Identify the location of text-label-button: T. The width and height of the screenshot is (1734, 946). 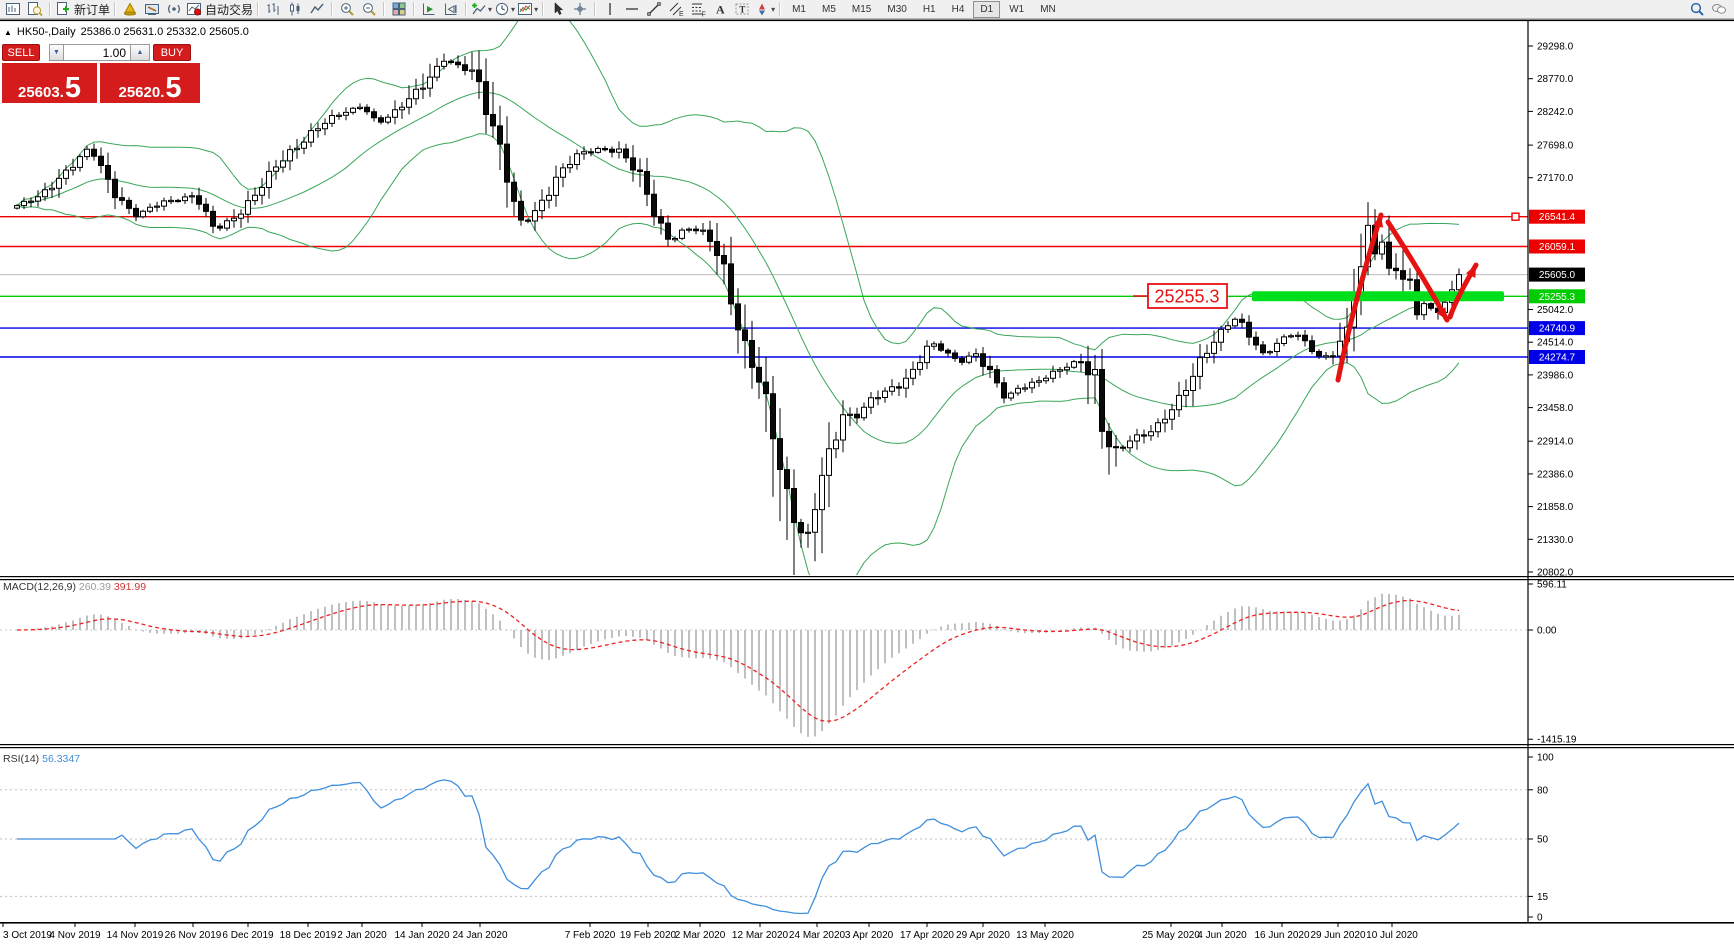
(742, 9).